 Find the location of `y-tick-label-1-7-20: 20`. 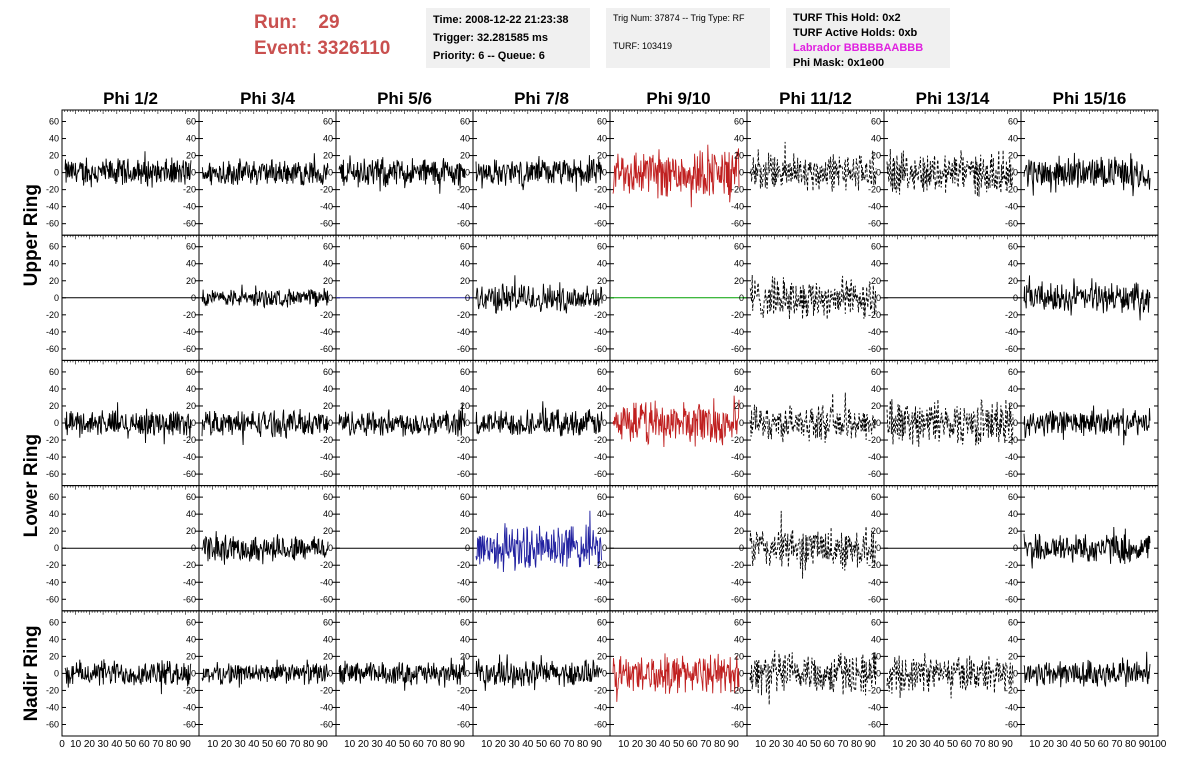

y-tick-label-1-7-20: 20 is located at coordinates (1013, 281).